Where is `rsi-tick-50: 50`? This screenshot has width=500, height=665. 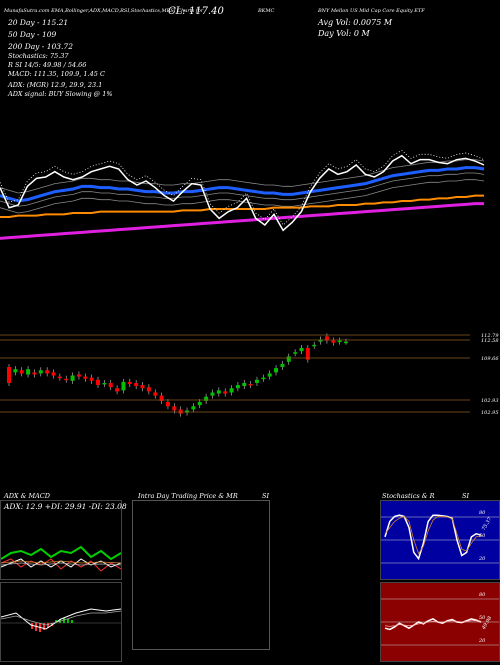 rsi-tick-50: 50 is located at coordinates (482, 618).